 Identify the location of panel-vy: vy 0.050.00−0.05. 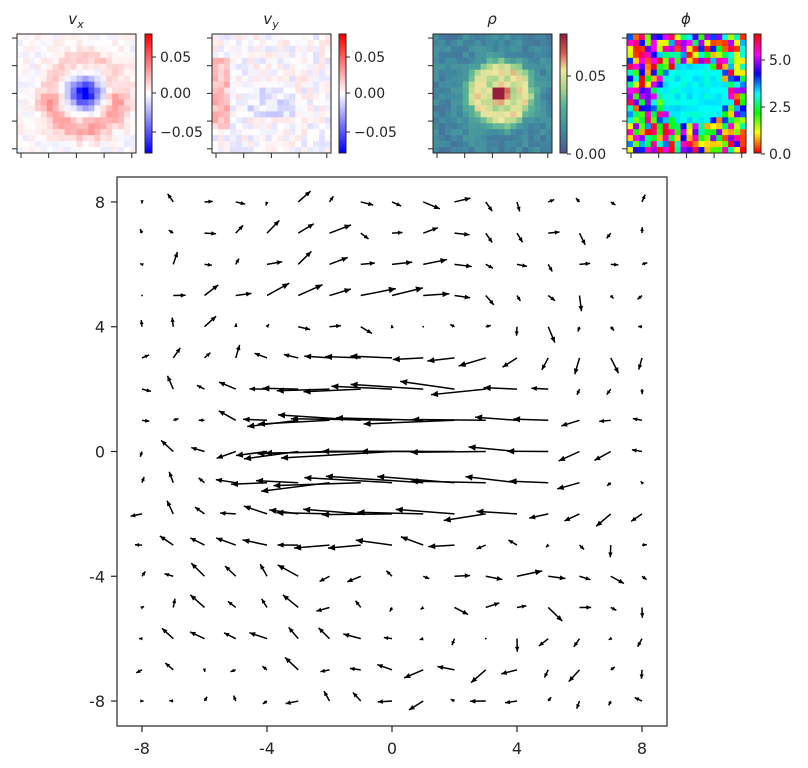
(302, 84).